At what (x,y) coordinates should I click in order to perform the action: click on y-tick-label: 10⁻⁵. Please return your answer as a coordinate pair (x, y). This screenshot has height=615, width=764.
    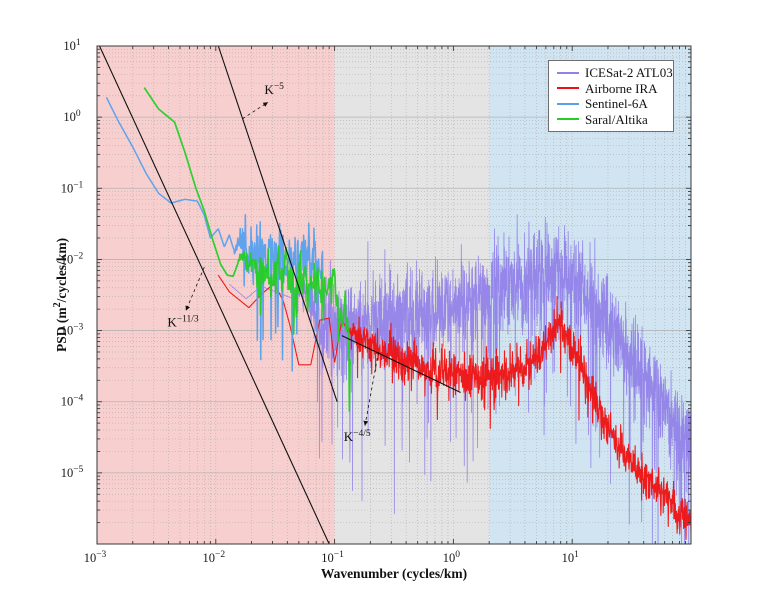
    Looking at the image, I should click on (72, 472).